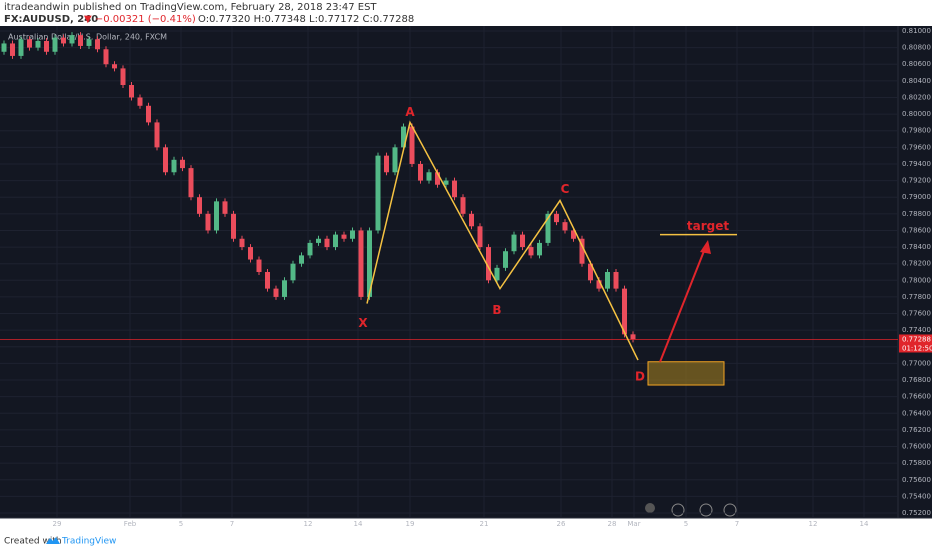 The width and height of the screenshot is (932, 550). Describe the element at coordinates (561, 524) in the screenshot. I see `date-label: 26` at that location.